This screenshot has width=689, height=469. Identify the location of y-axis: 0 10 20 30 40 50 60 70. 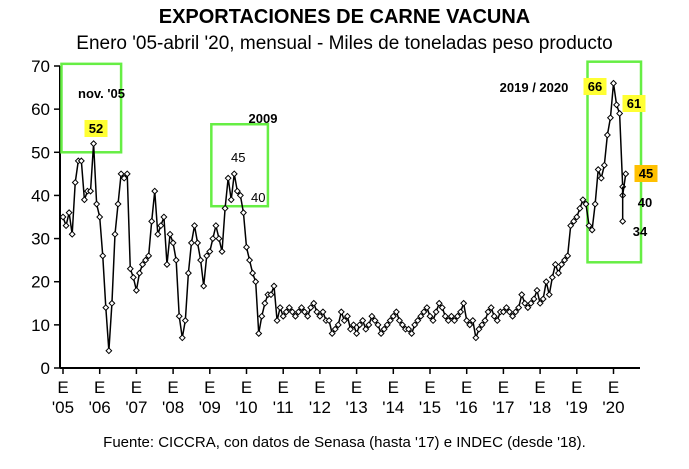
(46, 217).